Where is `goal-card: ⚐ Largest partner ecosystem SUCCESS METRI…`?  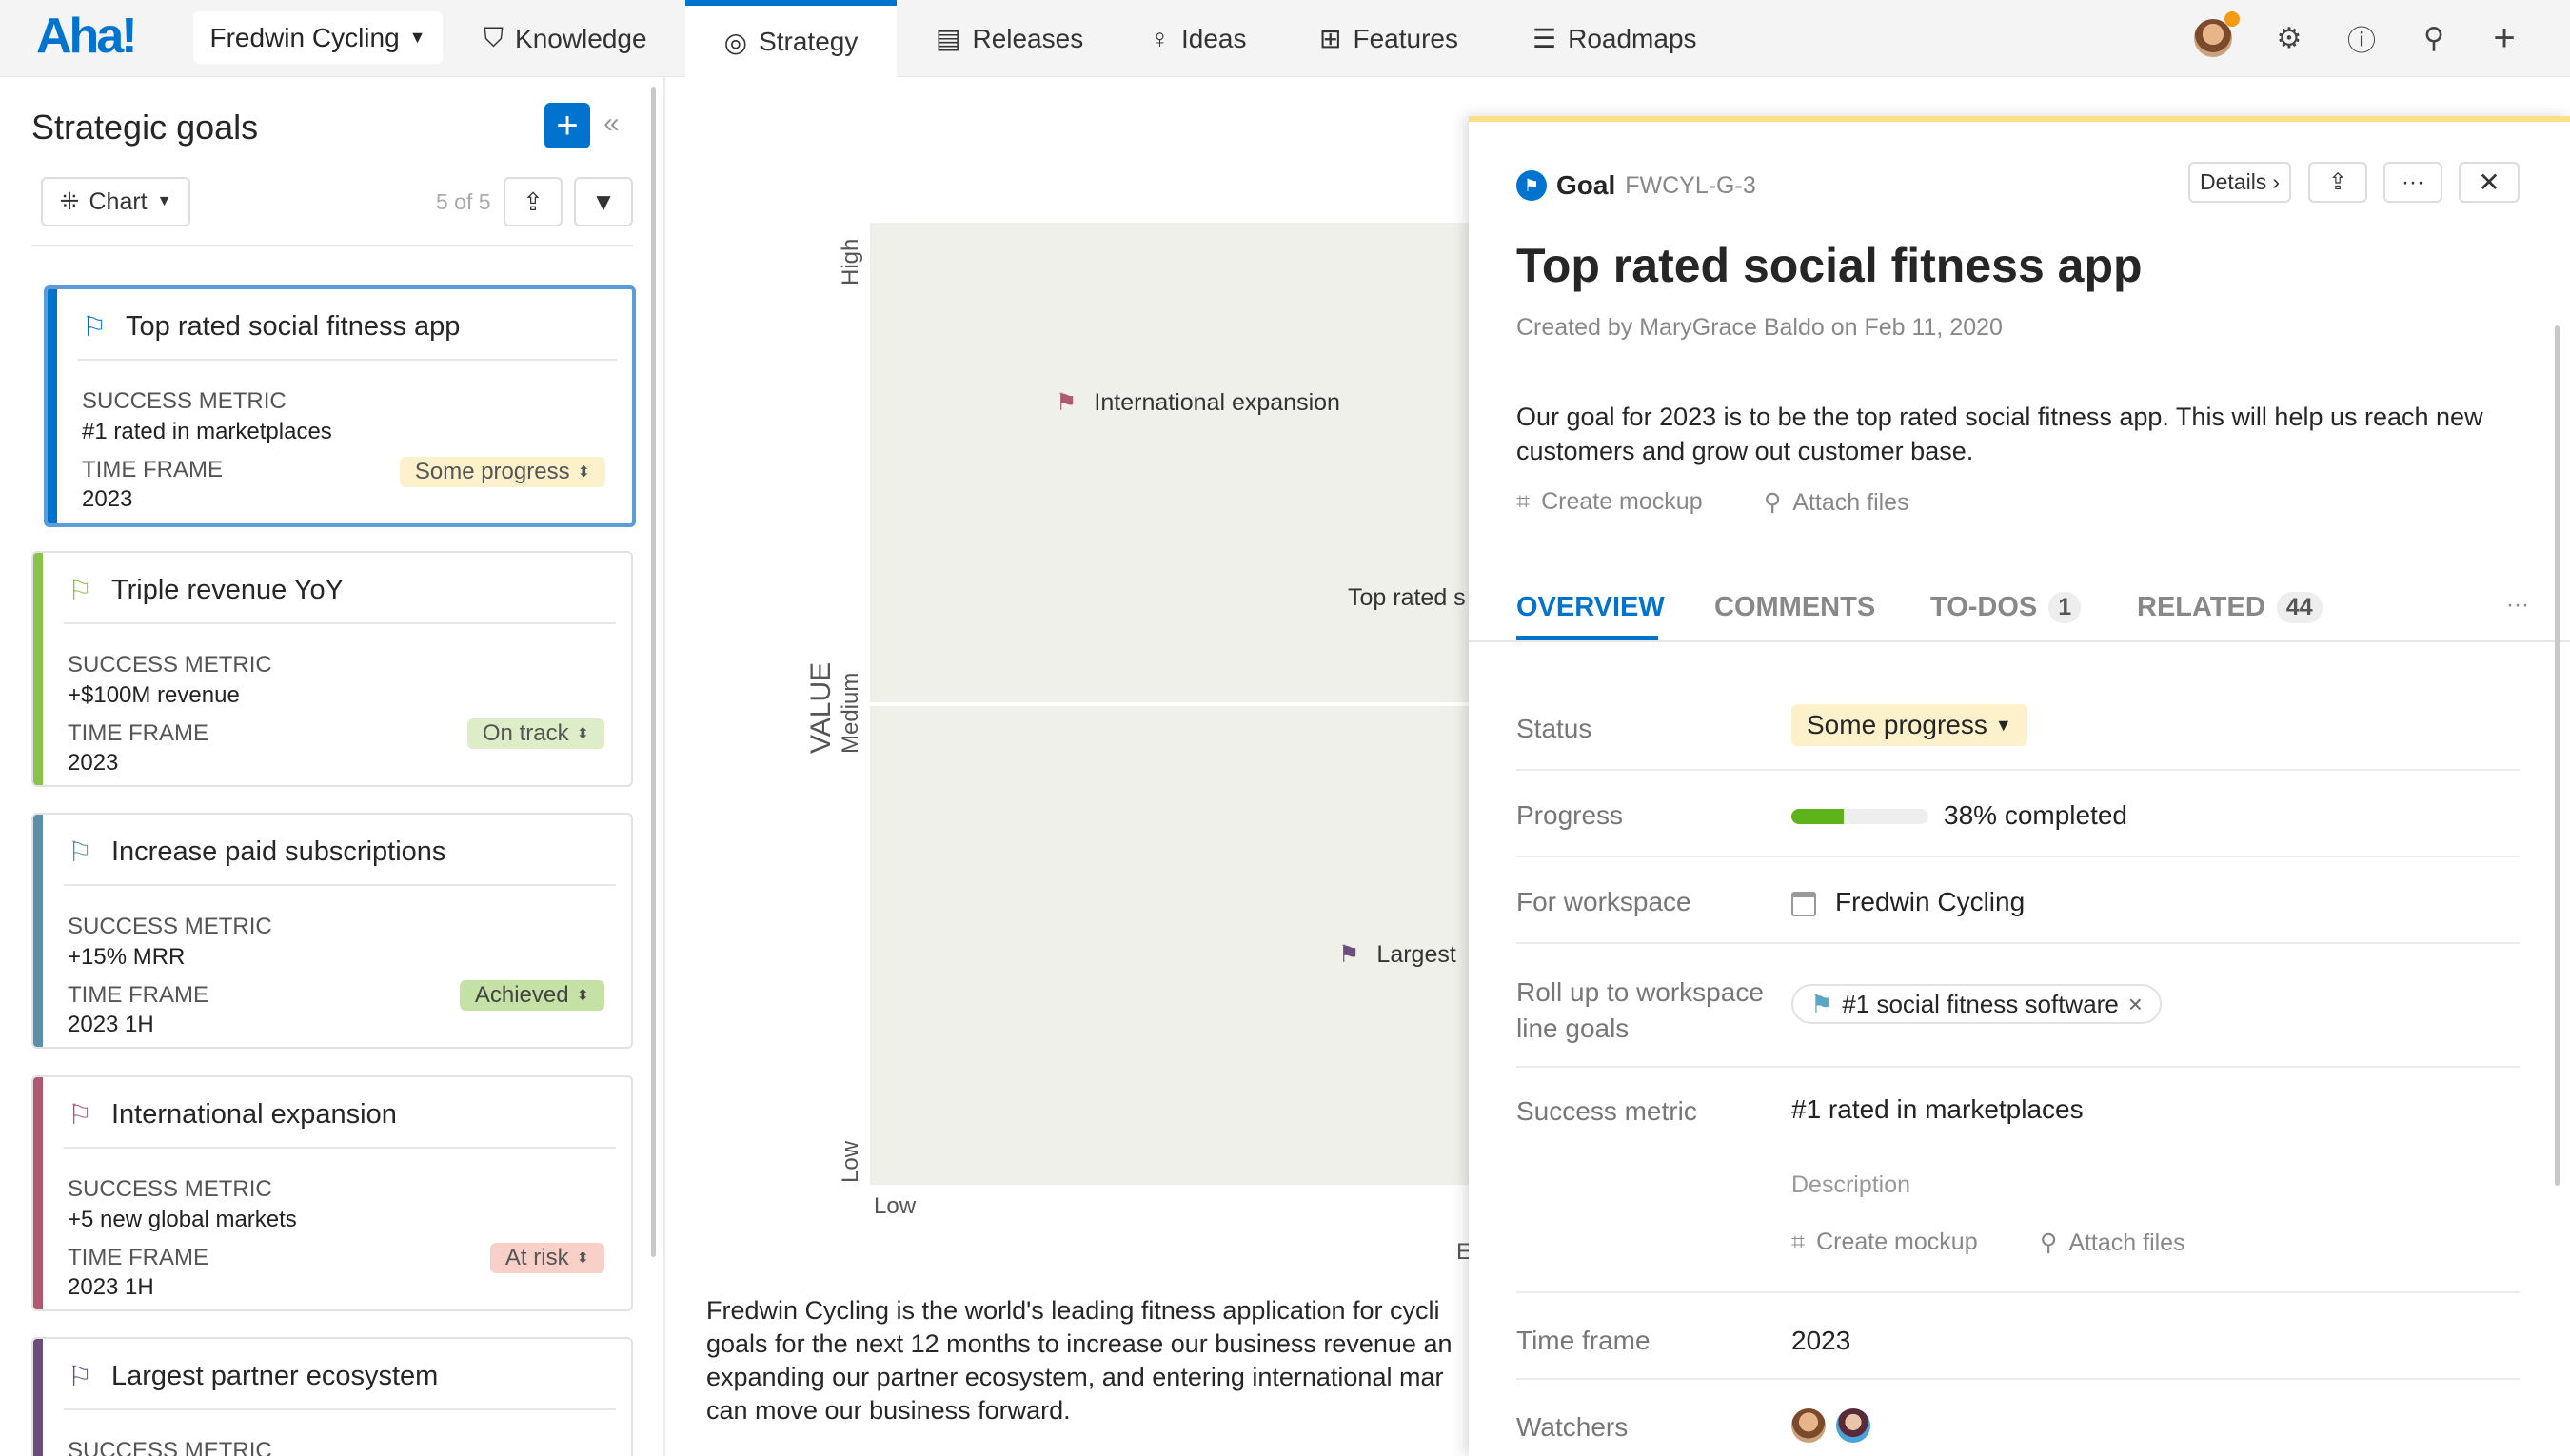
goal-card: ⚐ Largest partner ecosystem SUCCESS METRI… is located at coordinates (332, 1396).